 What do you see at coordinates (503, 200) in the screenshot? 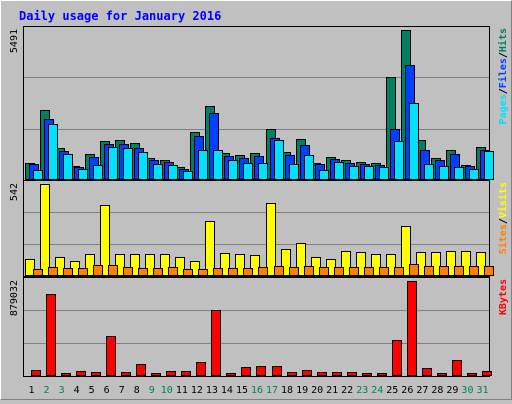
I see `legend-entry: Visits` at bounding box center [503, 200].